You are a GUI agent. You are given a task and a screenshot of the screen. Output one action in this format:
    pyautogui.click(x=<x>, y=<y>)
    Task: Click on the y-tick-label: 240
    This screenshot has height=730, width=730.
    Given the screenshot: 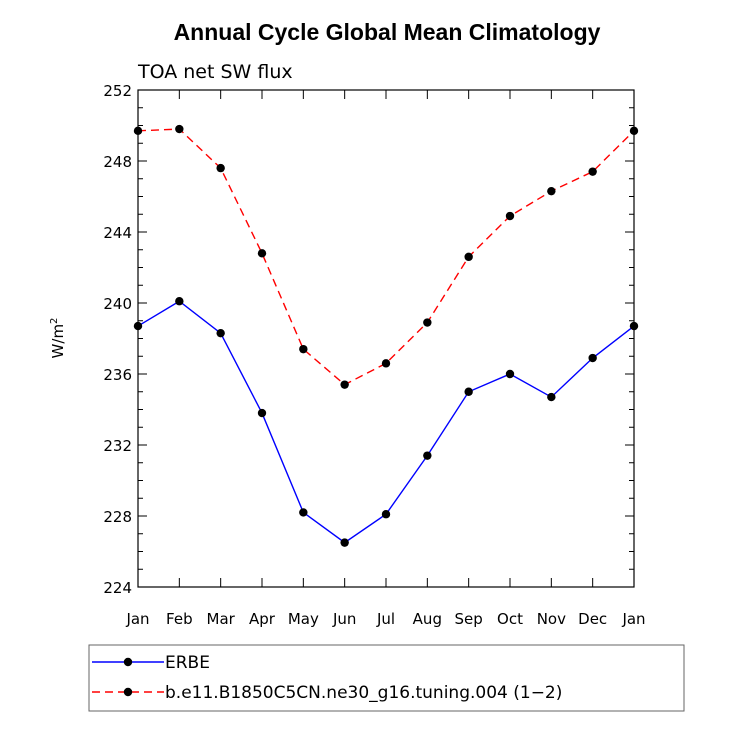 What is the action you would take?
    pyautogui.click(x=117, y=304)
    